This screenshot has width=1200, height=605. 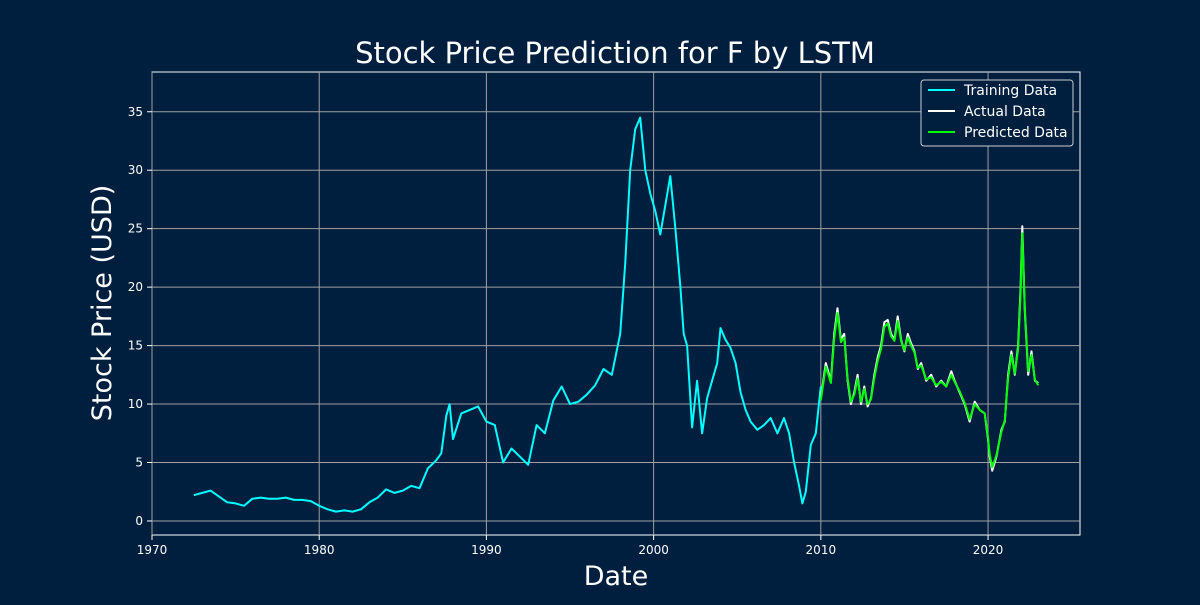 I want to click on x-tick-label: 1970, so click(x=152, y=550).